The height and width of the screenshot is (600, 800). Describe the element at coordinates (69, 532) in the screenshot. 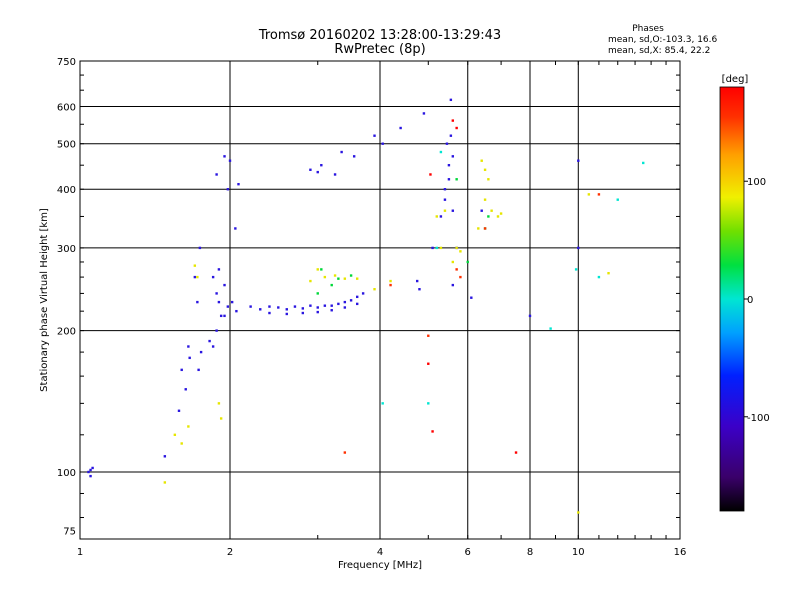

I see `y-tick-label: 75` at that location.